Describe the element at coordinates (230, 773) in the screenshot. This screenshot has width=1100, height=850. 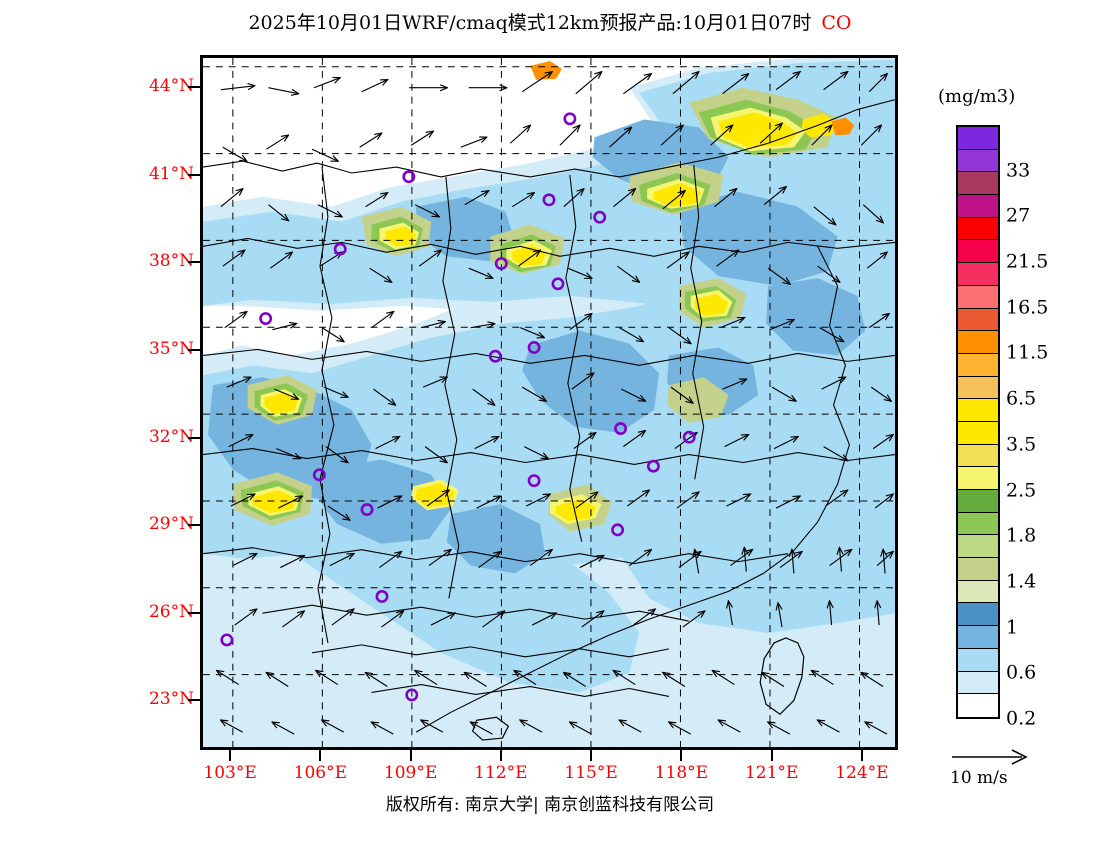
I see `longitude-tick-label: 103°E` at that location.